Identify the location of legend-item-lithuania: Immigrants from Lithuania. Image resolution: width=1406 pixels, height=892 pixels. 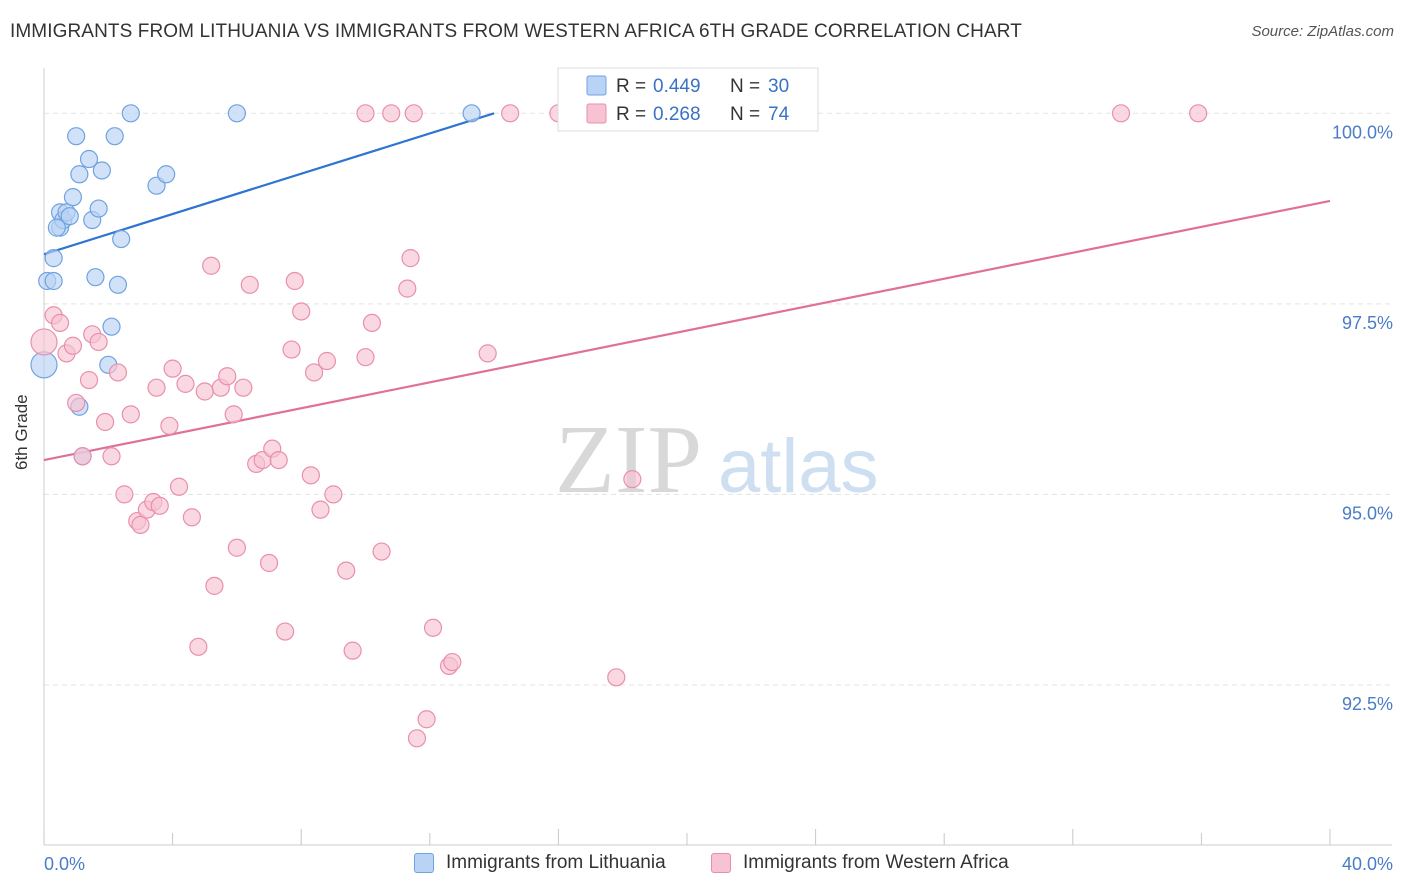
(540, 863).